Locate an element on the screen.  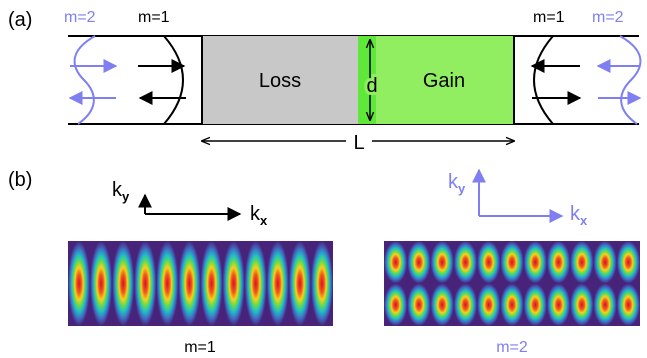
k-axes-left: ky kx is located at coordinates (190, 203).